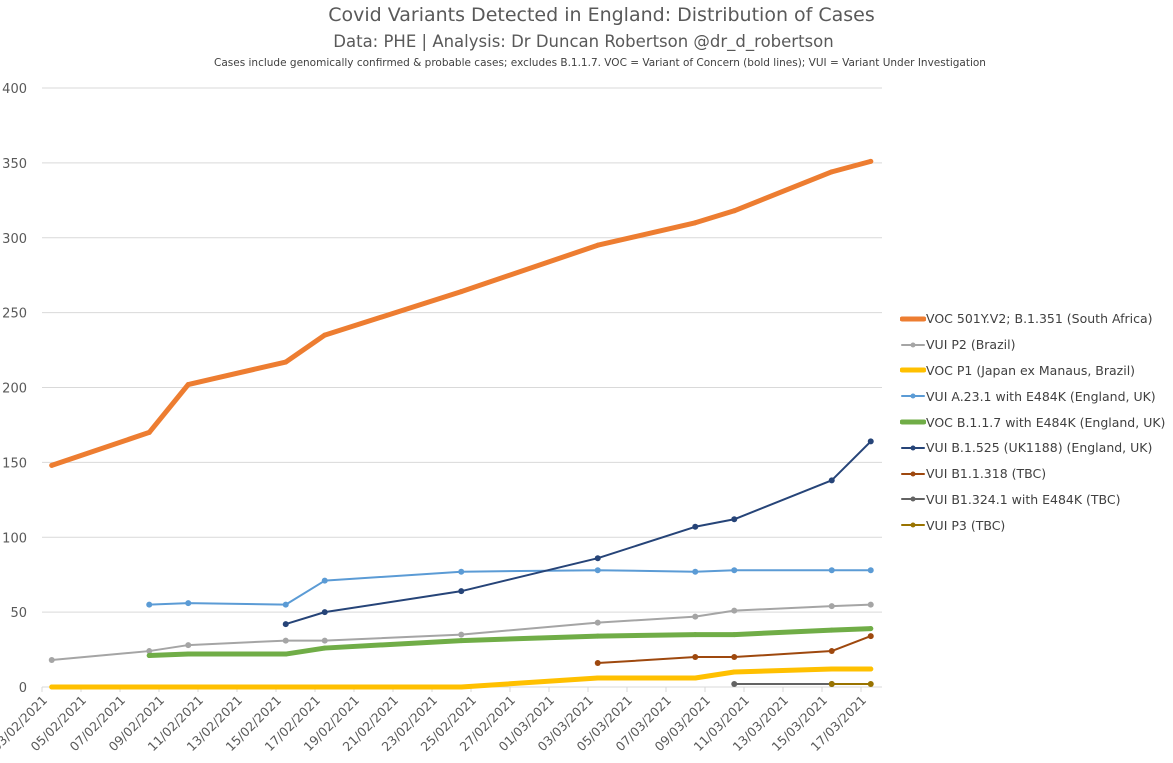 Image resolution: width=1173 pixels, height=763 pixels. Describe the element at coordinates (1039, 448) in the screenshot. I see `legend-label: VUI B.1.525 (UK1188) (England, UK)` at that location.